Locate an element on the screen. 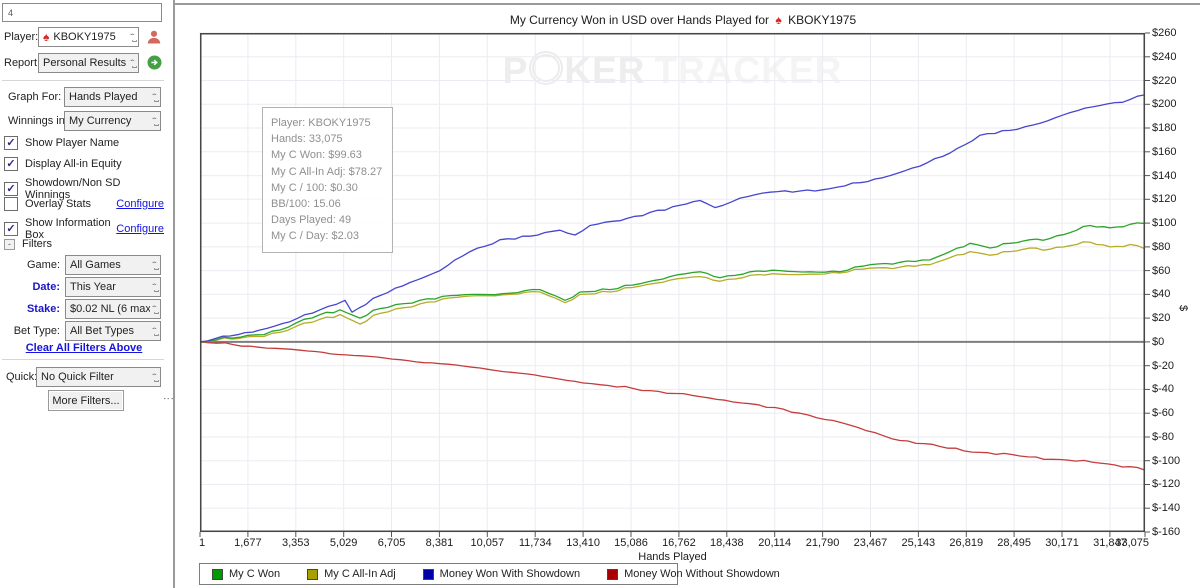 This screenshot has height=588, width=1200. quick-filter-dropdown: No Quick Filter ˆ̺ is located at coordinates (98, 377).